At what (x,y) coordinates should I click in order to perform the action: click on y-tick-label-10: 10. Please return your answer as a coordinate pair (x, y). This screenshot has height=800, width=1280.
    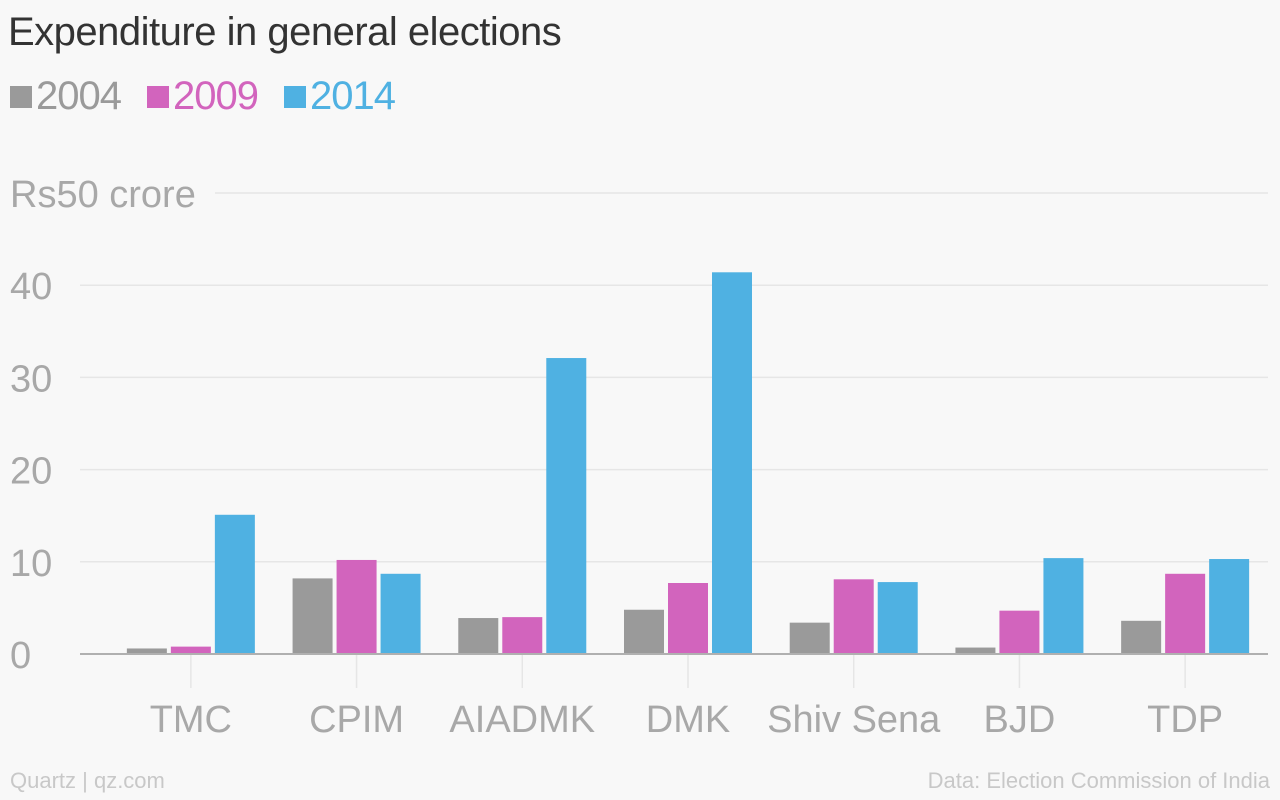
    Looking at the image, I should click on (31, 564).